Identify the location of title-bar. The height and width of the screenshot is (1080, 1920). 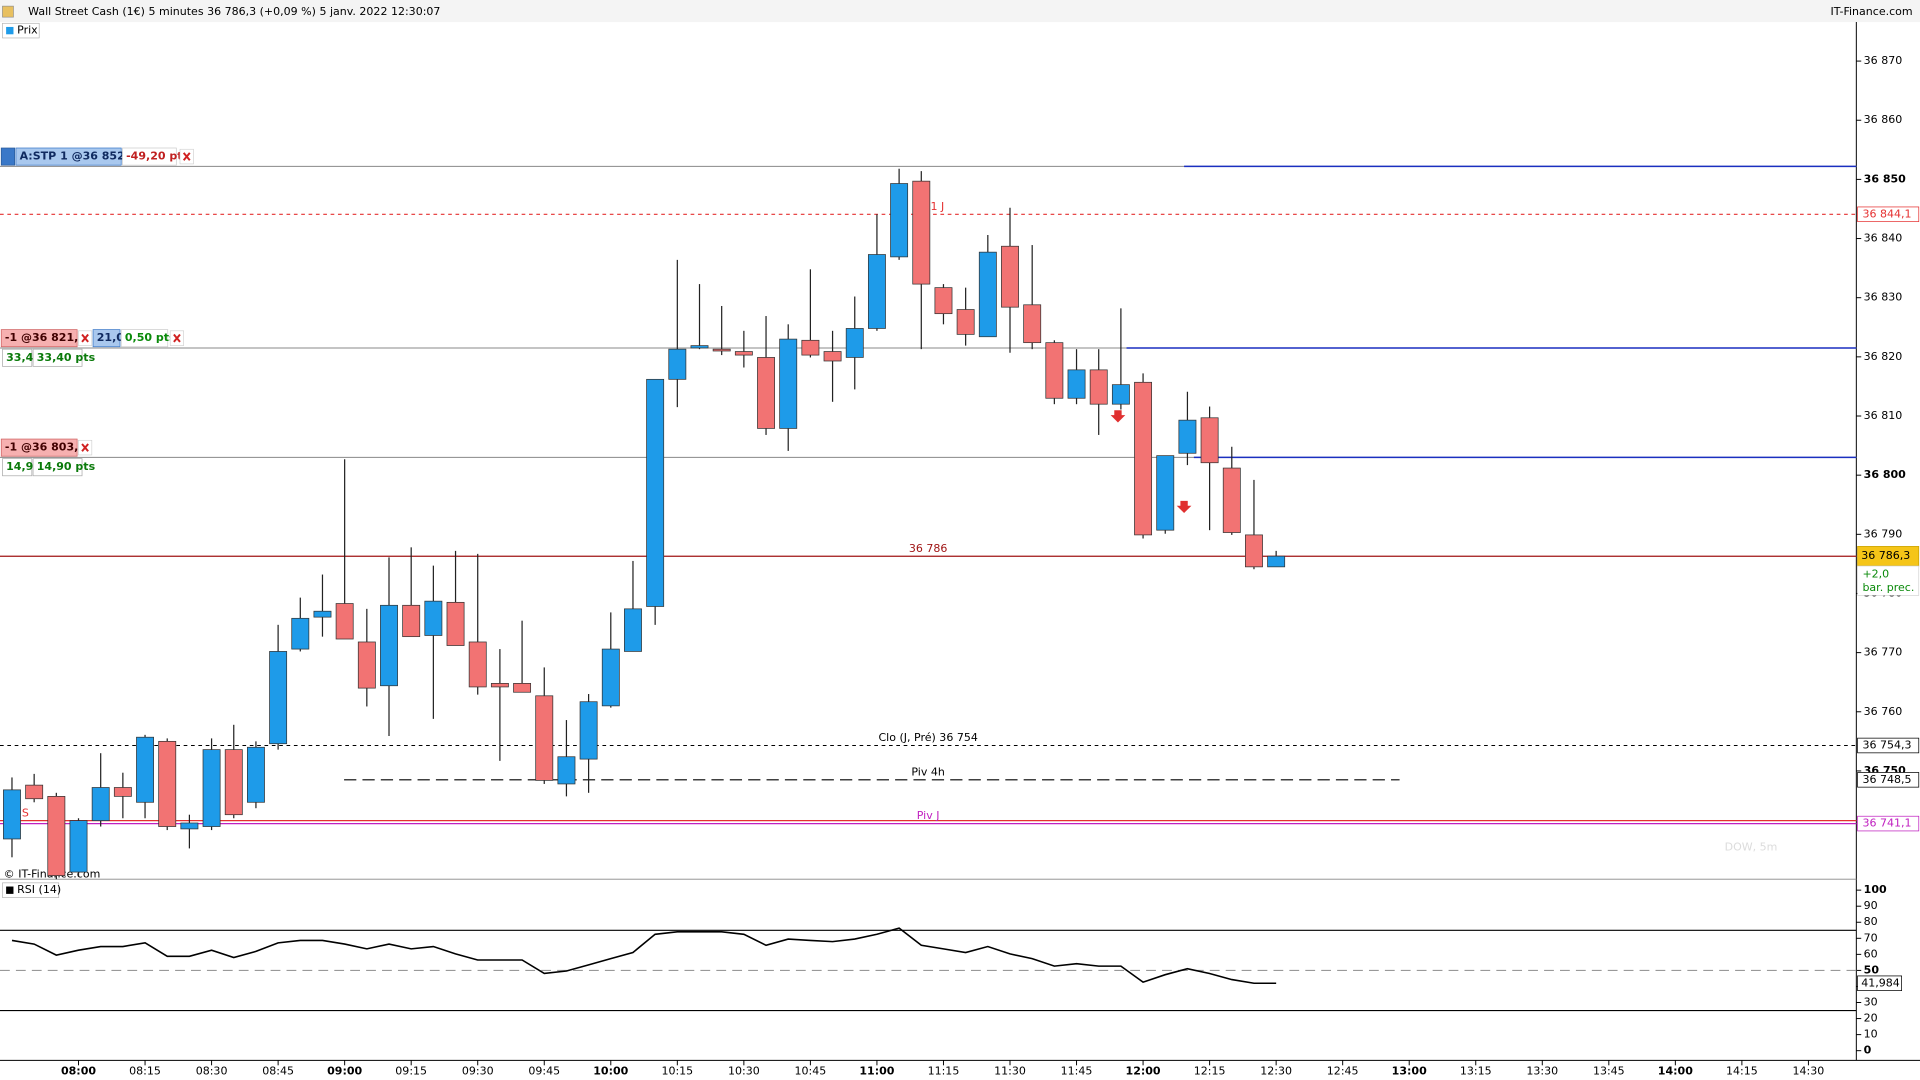
(960, 11).